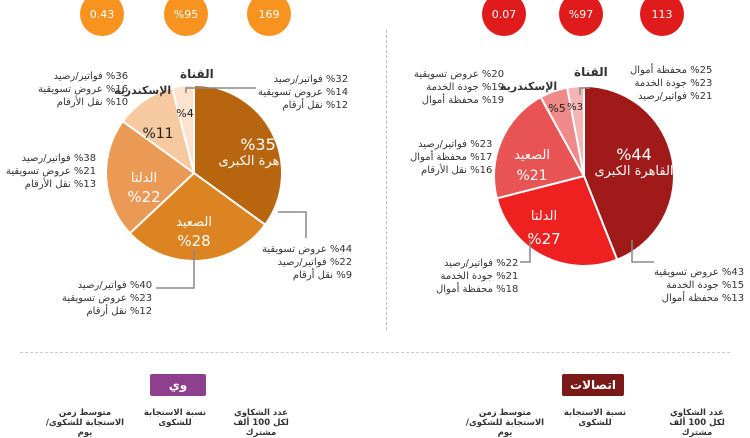  Describe the element at coordinates (477, 289) in the screenshot. I see `callout: %18 محفظة أموال` at that location.